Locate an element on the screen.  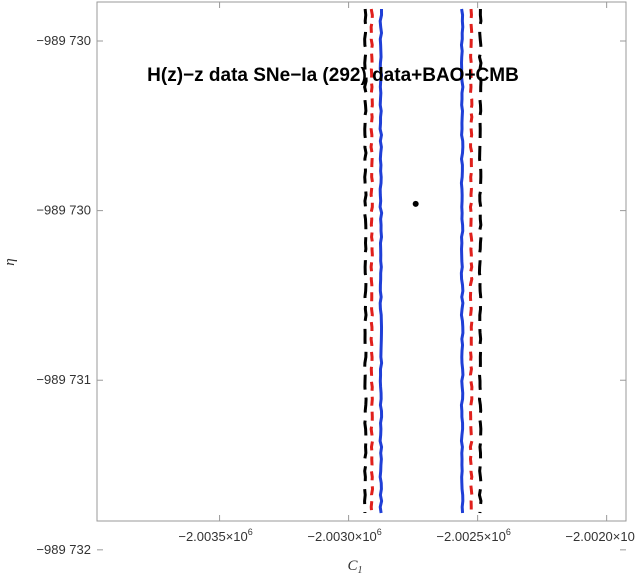
best-fit-point is located at coordinates (415, 203).